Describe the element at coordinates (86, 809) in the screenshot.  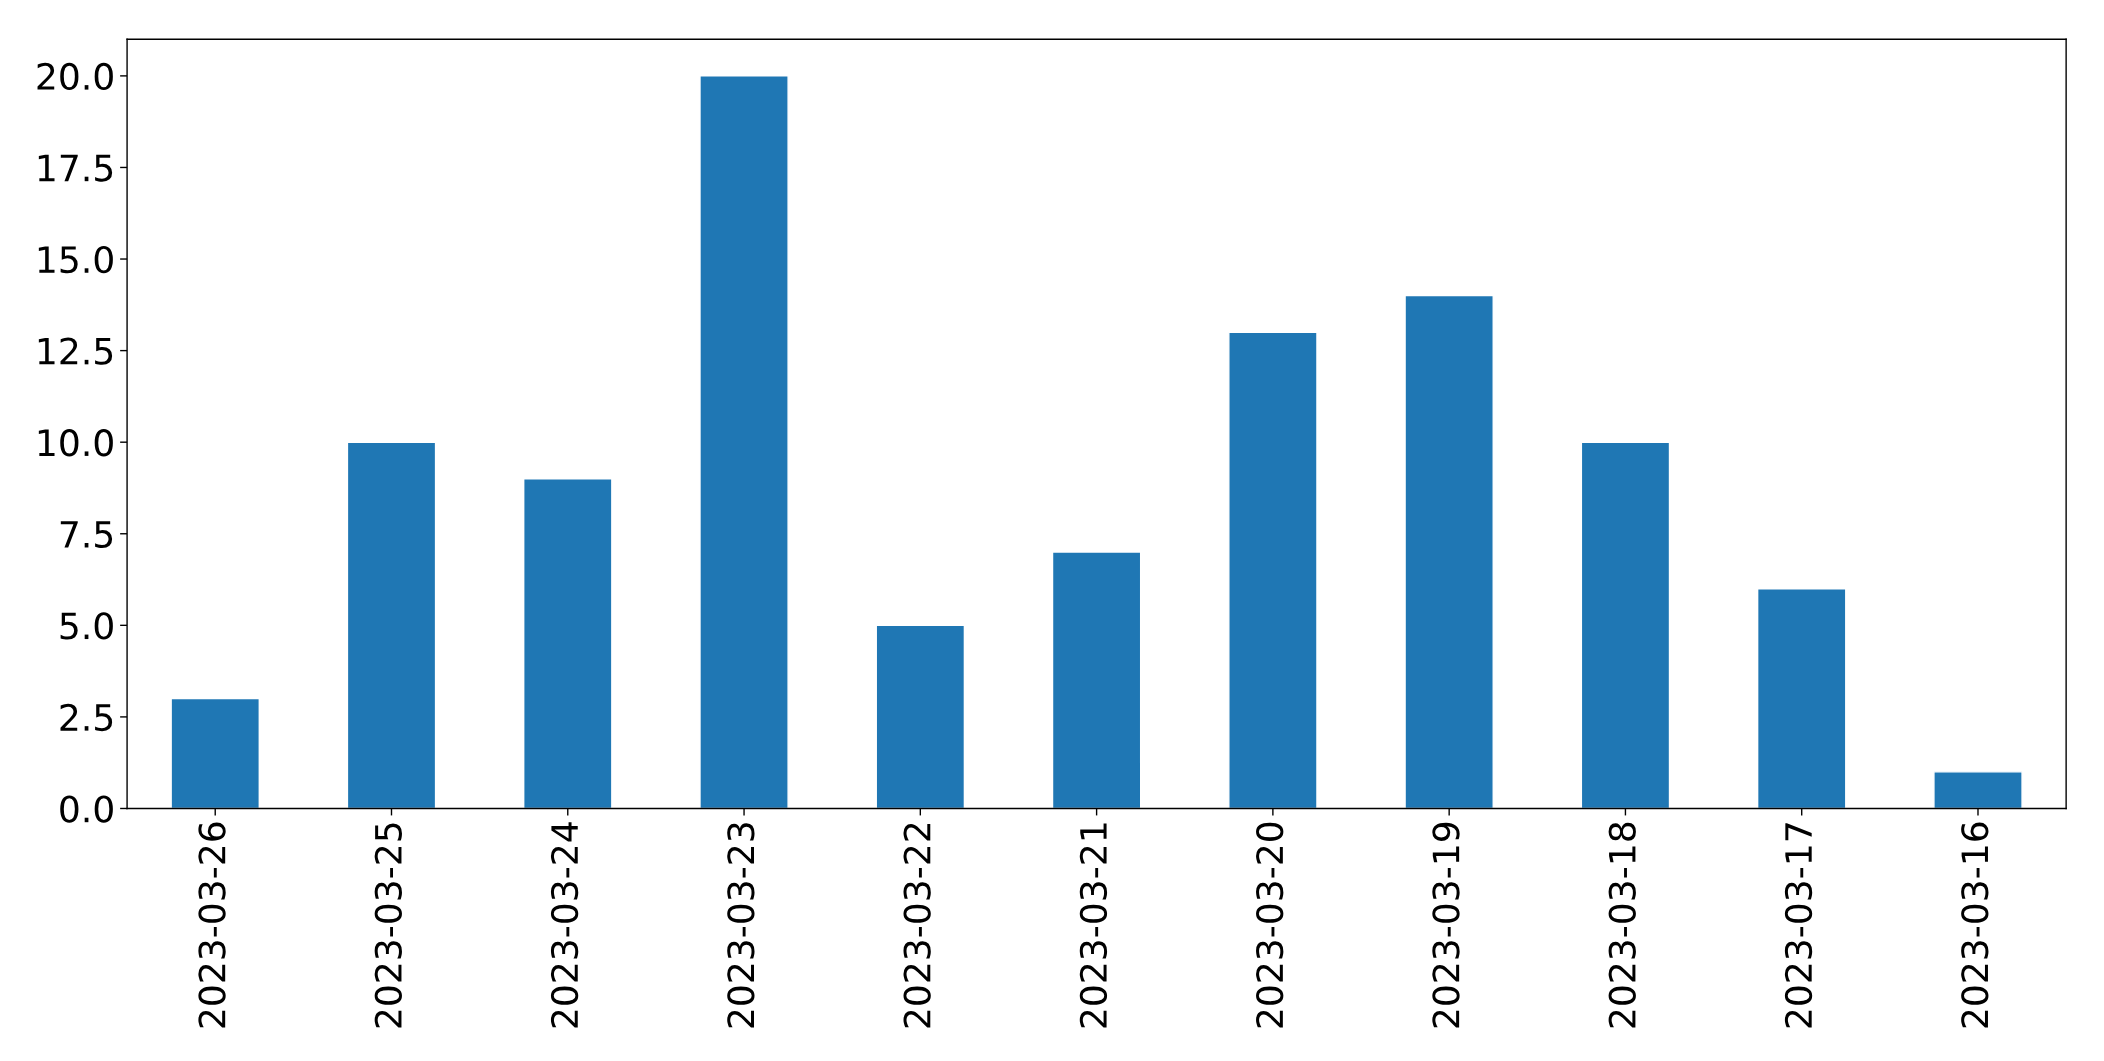
I see `y-tick-label: 0.0` at that location.